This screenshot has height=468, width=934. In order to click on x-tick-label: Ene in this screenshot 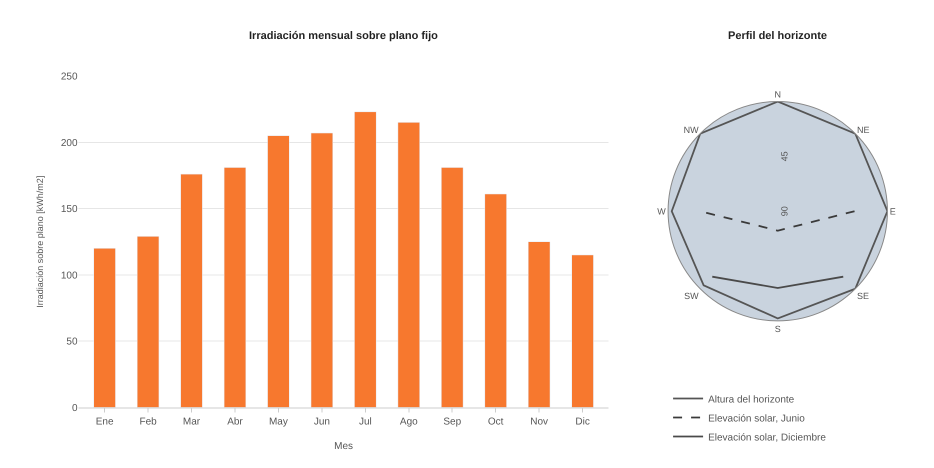, I will do `click(105, 422)`.